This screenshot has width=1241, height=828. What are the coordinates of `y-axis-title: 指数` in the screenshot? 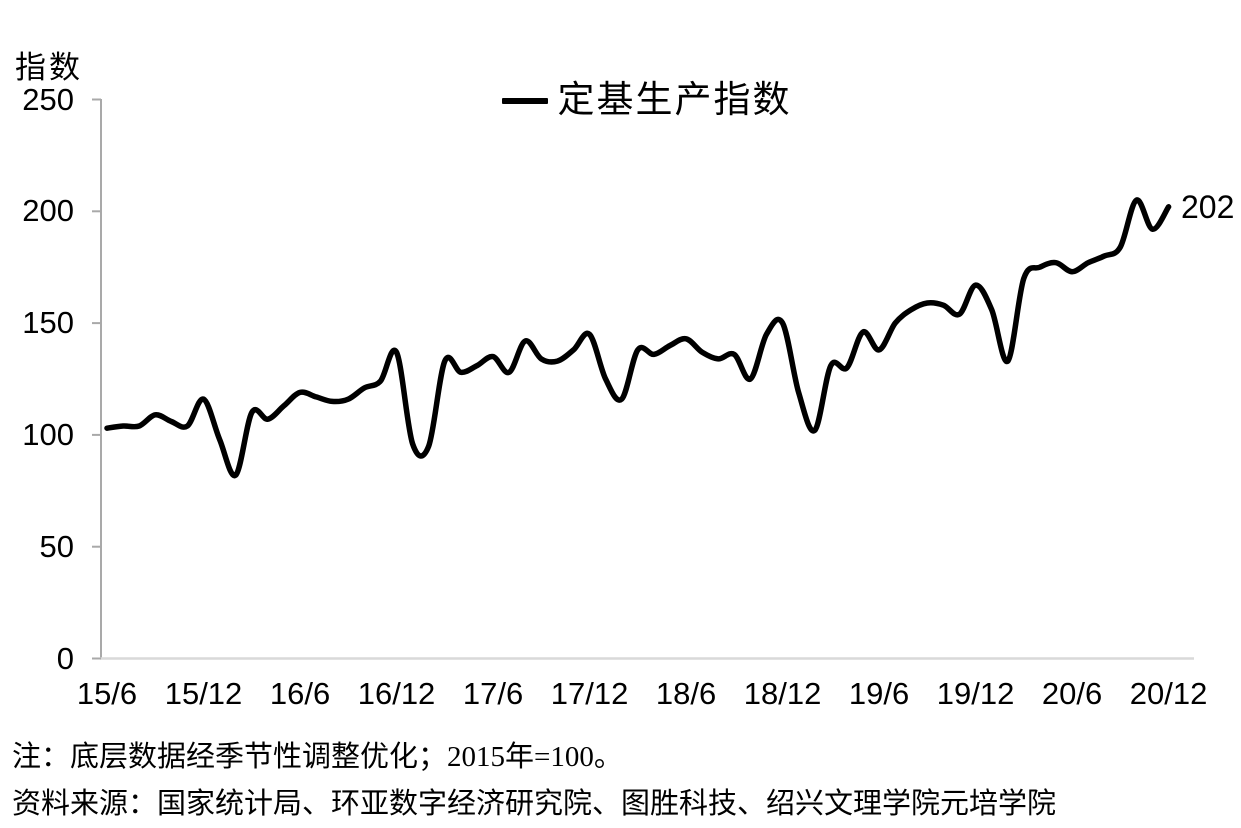 It's located at (49, 67).